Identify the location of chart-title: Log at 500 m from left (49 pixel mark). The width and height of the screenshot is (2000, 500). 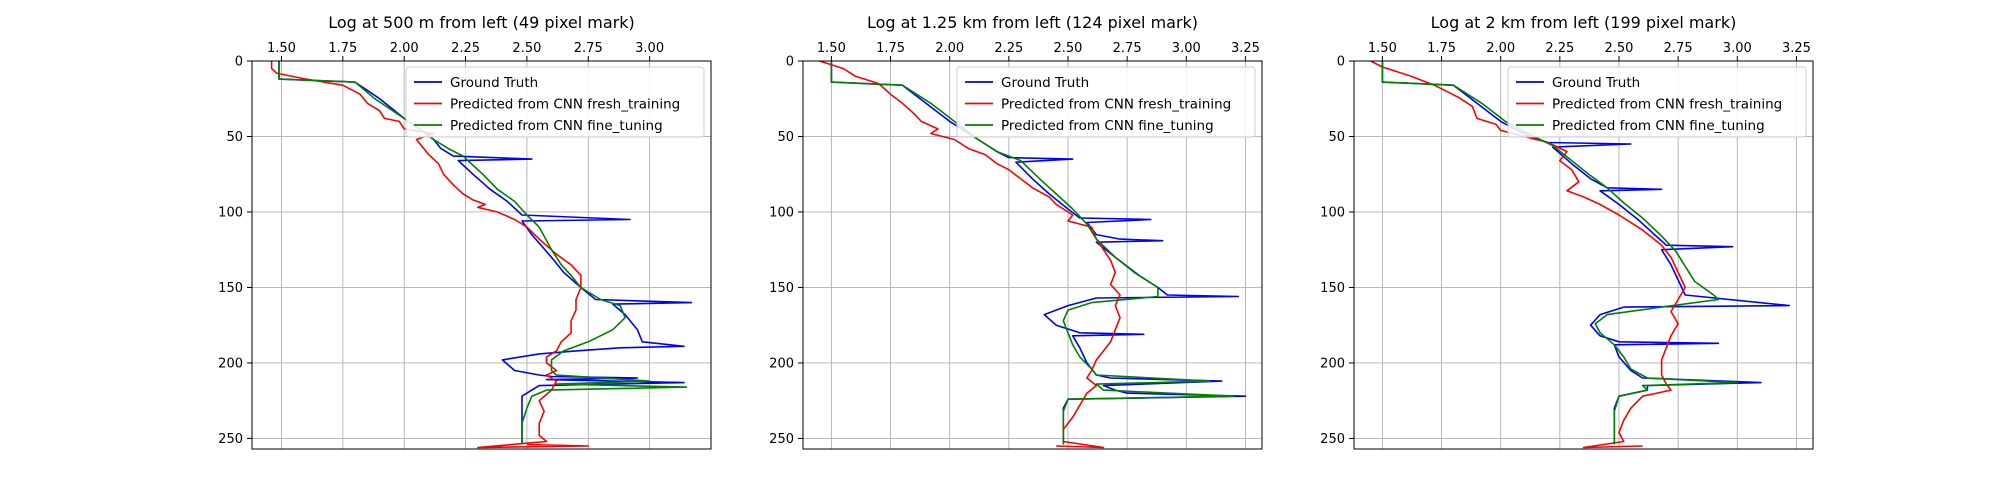
(481, 22).